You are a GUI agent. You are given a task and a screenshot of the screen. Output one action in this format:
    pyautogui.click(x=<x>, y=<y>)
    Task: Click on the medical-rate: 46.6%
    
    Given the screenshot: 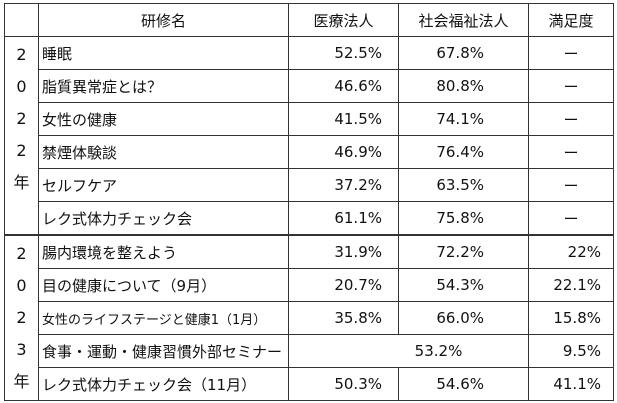 What is the action you would take?
    pyautogui.click(x=343, y=86)
    